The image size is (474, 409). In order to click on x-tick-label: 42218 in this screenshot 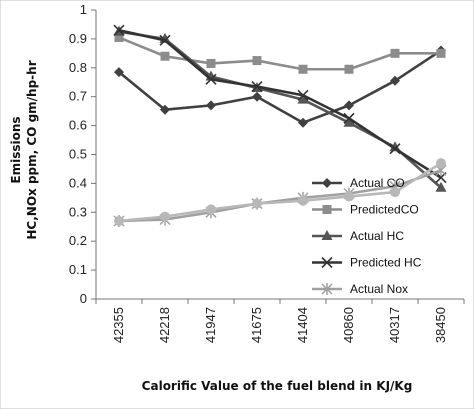, I will do `click(164, 325)`.